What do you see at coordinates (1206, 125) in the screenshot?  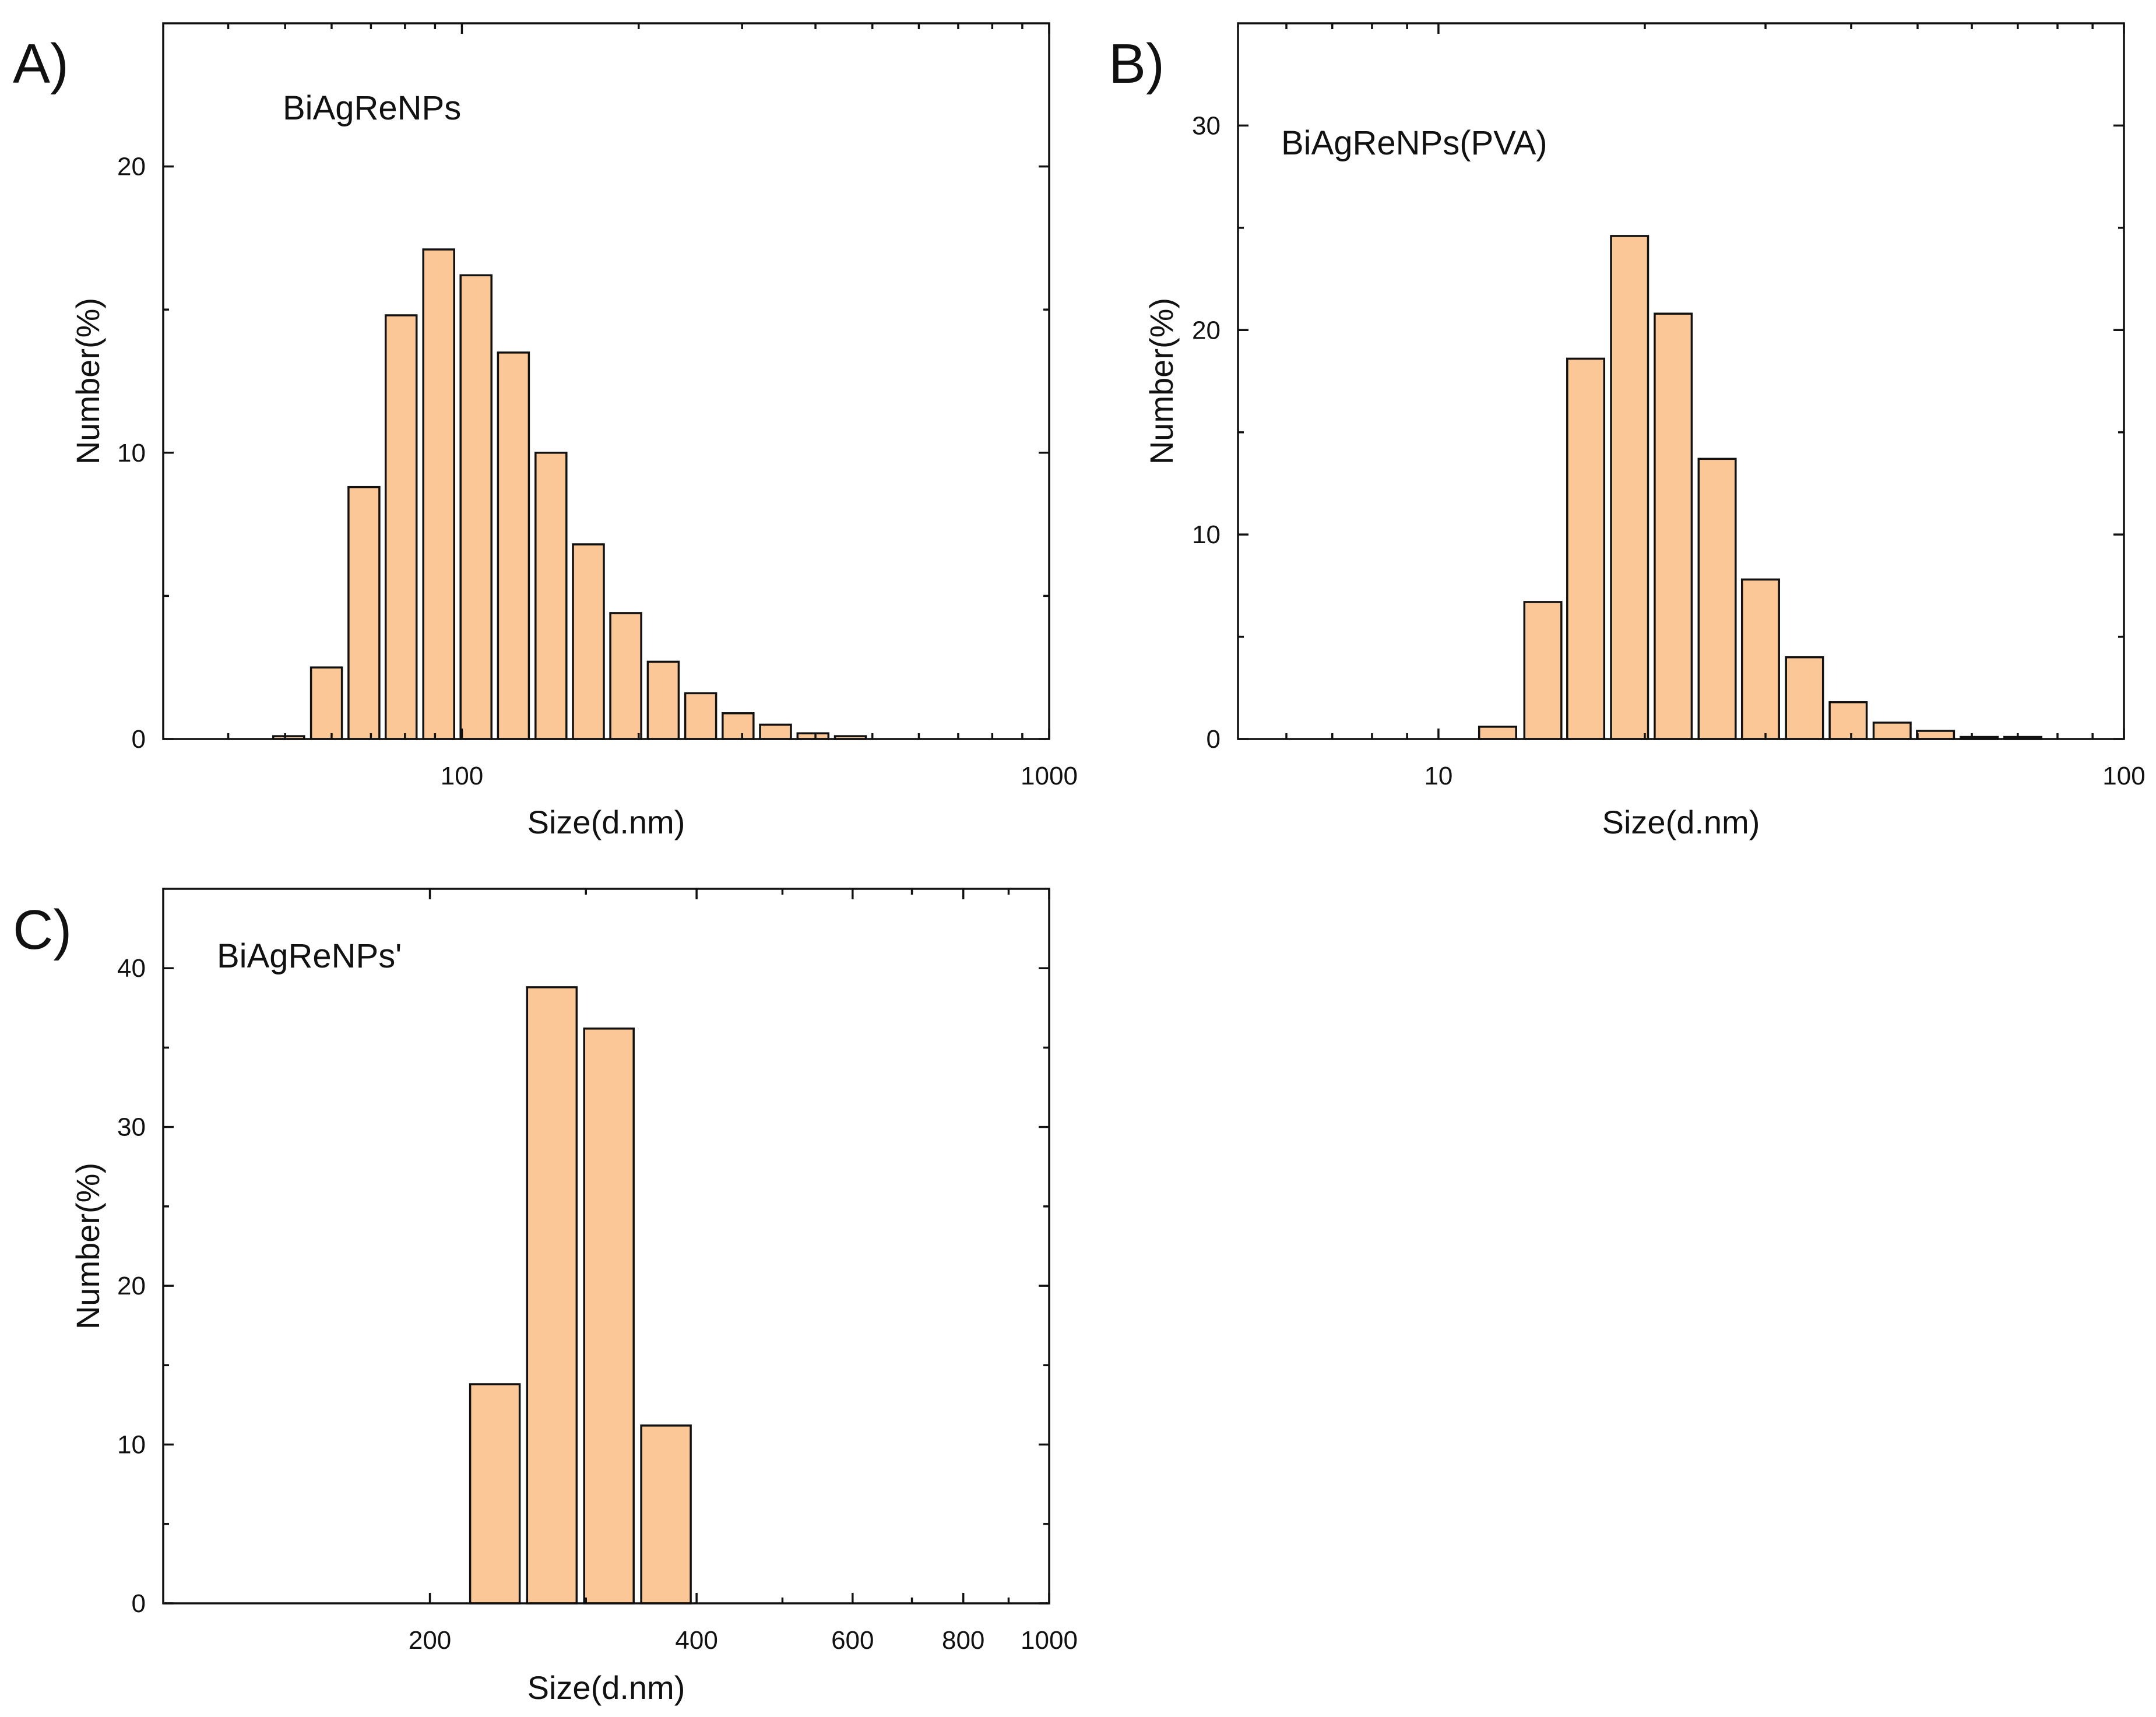 I see `panel-b-y-tick-label-4: 30` at bounding box center [1206, 125].